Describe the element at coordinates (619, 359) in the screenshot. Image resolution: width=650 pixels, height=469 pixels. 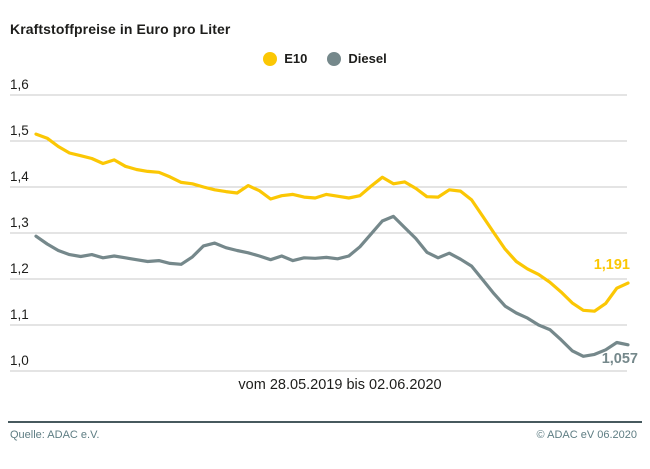
I see `diesel-end-value: 1,057` at that location.